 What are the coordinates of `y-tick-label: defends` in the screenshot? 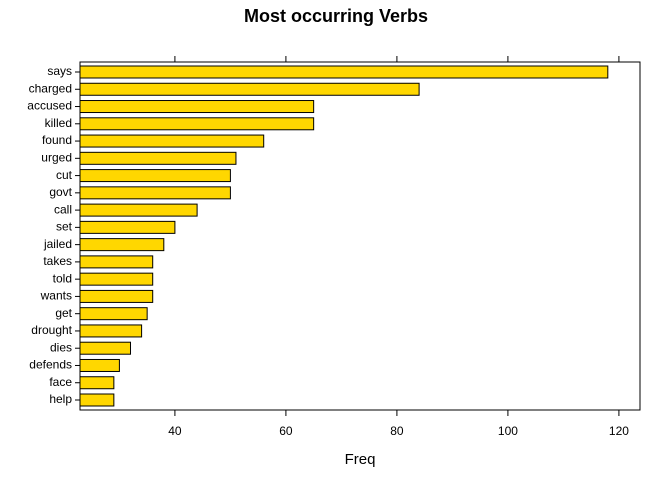 It's located at (50, 365).